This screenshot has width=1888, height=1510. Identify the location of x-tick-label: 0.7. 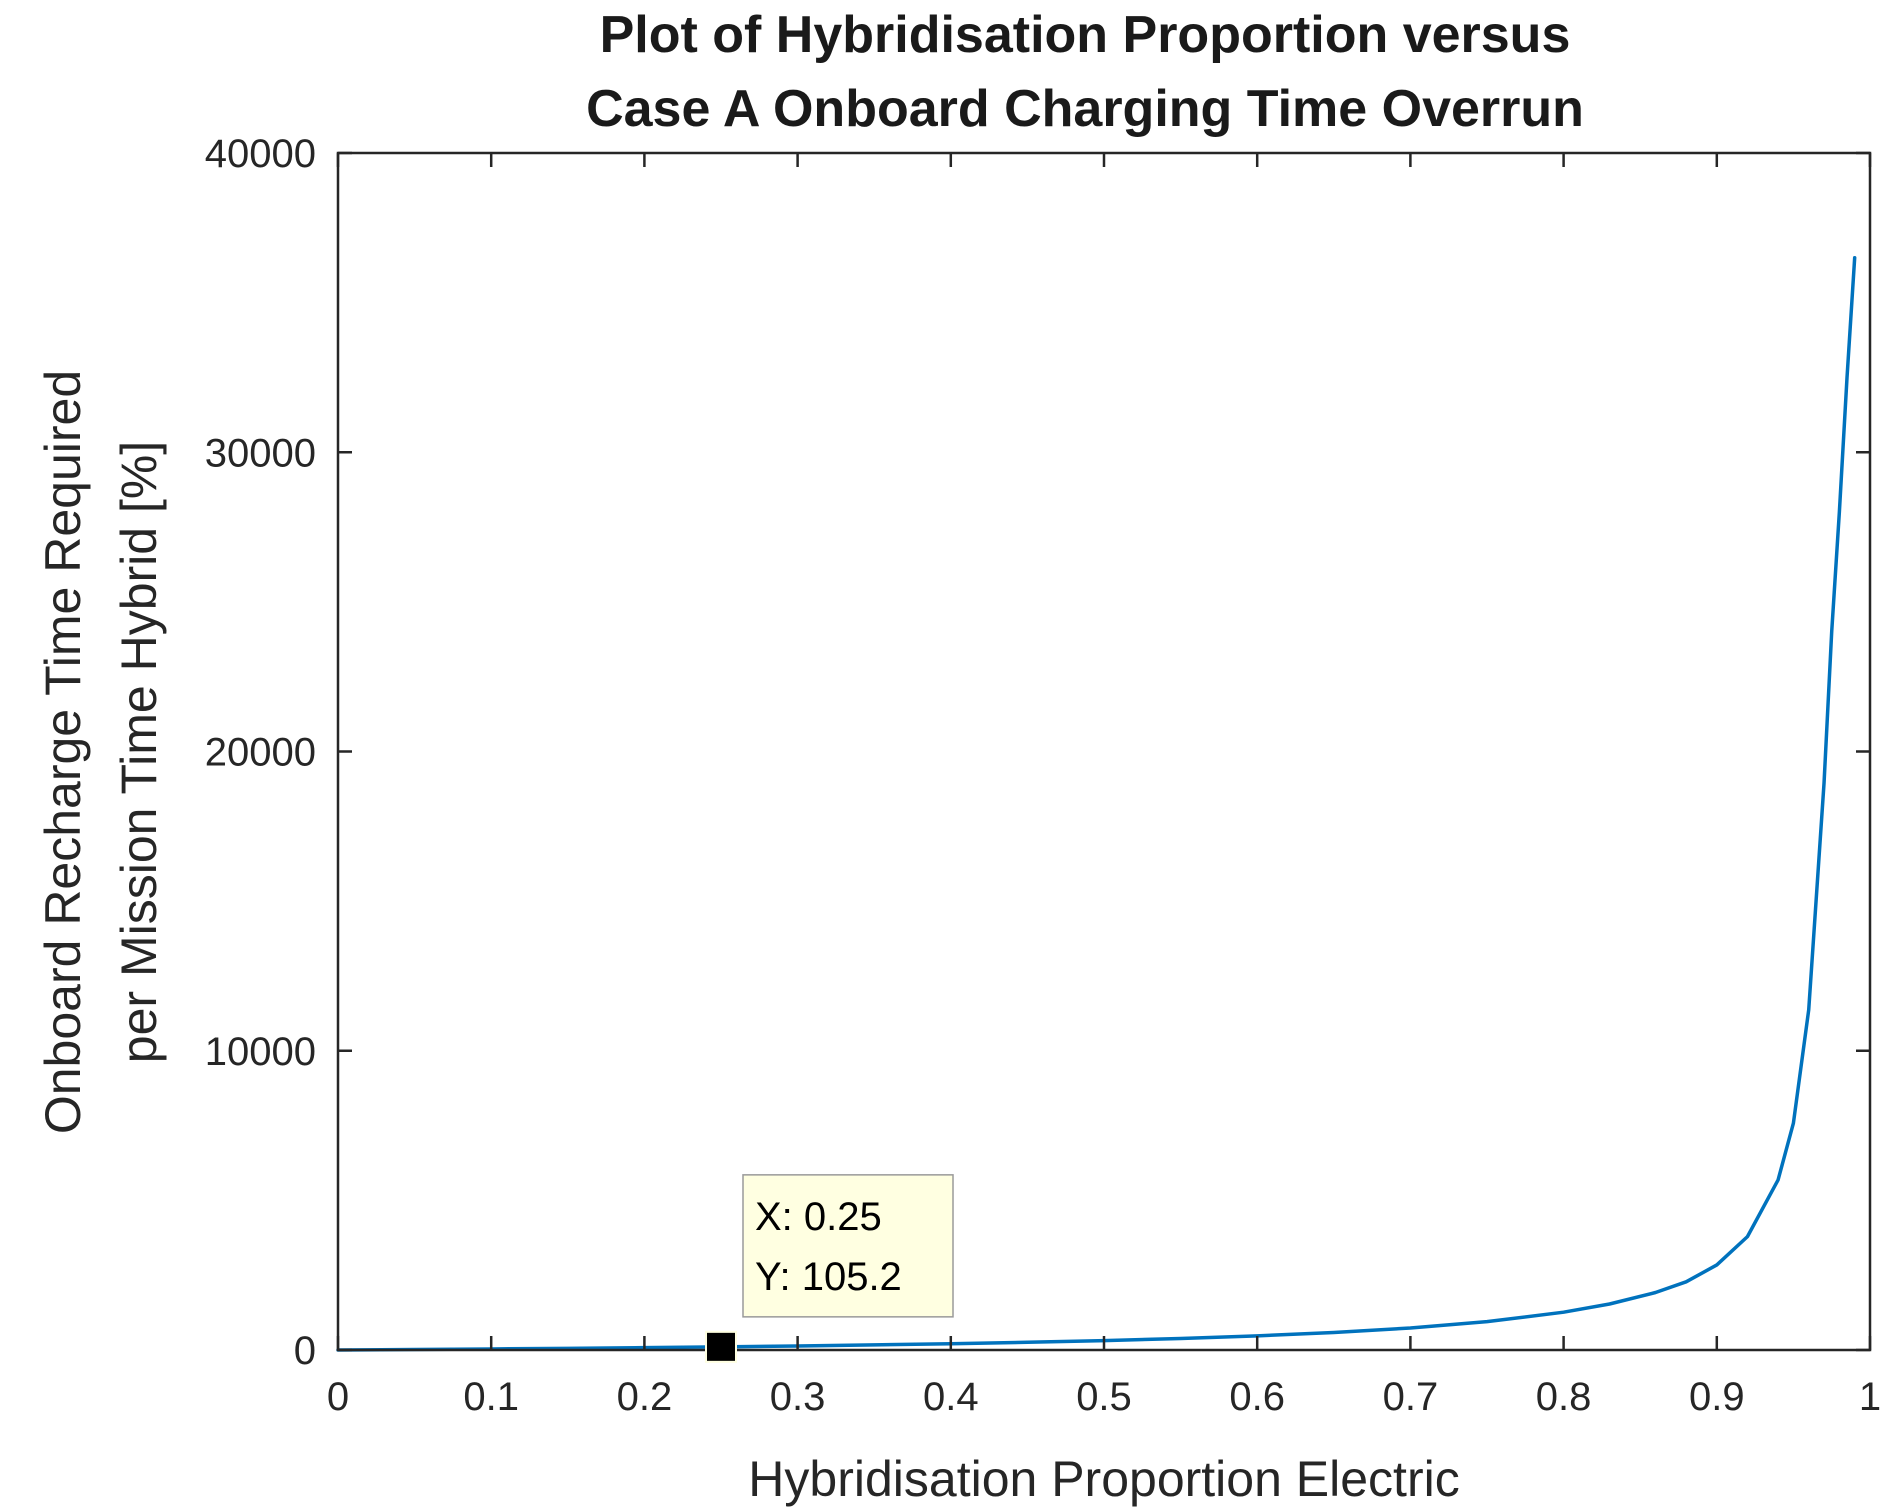
(1411, 1397).